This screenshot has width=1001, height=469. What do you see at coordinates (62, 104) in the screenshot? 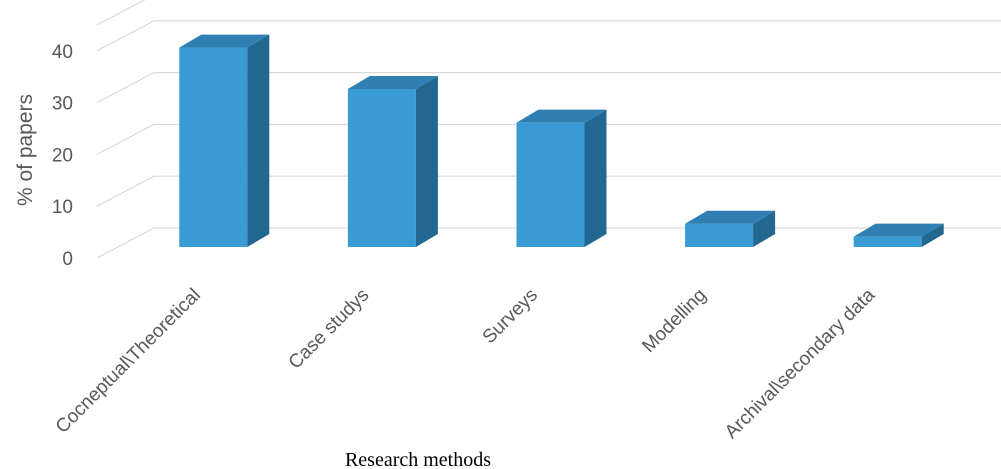
I see `y-tick-label: 30` at bounding box center [62, 104].